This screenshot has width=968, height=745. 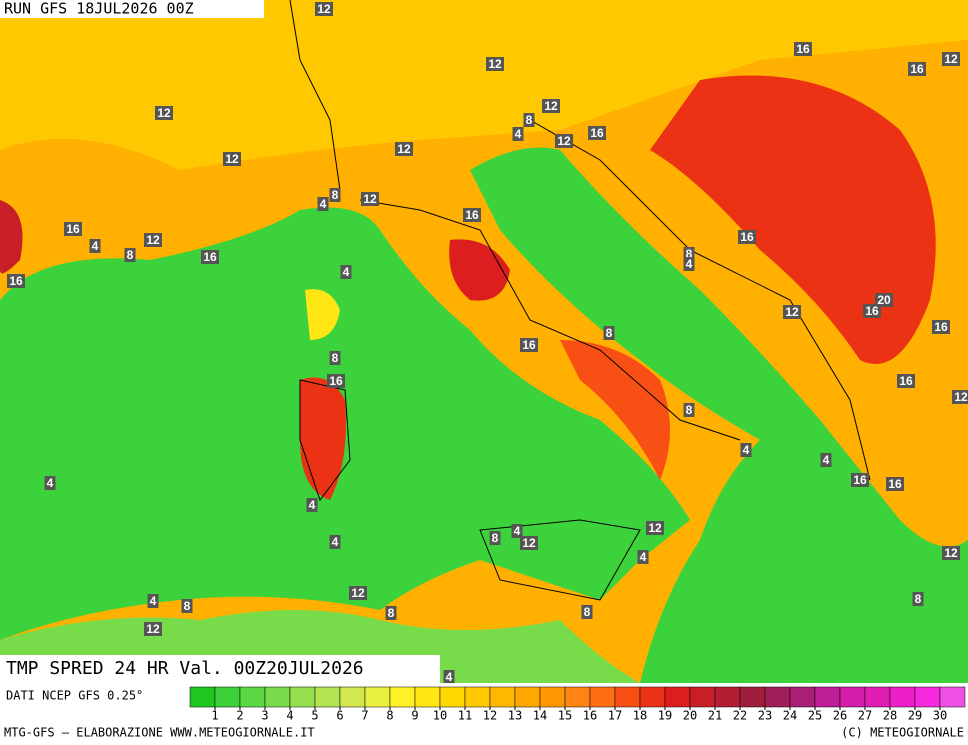 What do you see at coordinates (740, 716) in the screenshot?
I see `colorbar-label: 22` at bounding box center [740, 716].